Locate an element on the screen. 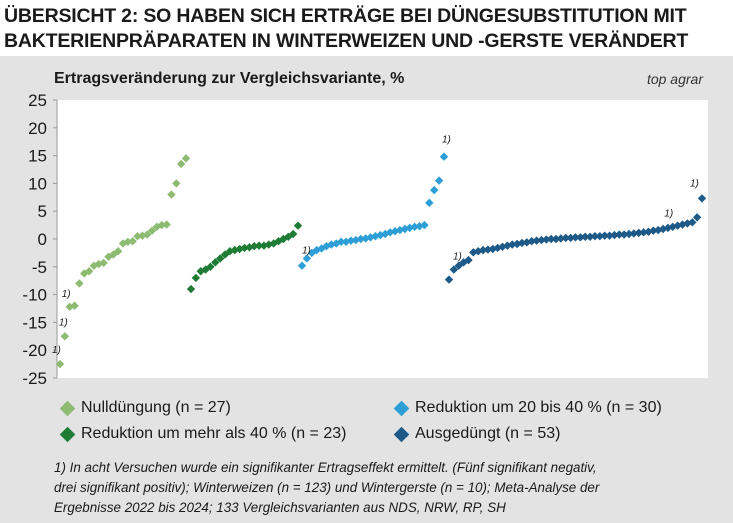 This screenshot has width=733, height=523. y-tick-label: 15 is located at coordinates (37, 156).